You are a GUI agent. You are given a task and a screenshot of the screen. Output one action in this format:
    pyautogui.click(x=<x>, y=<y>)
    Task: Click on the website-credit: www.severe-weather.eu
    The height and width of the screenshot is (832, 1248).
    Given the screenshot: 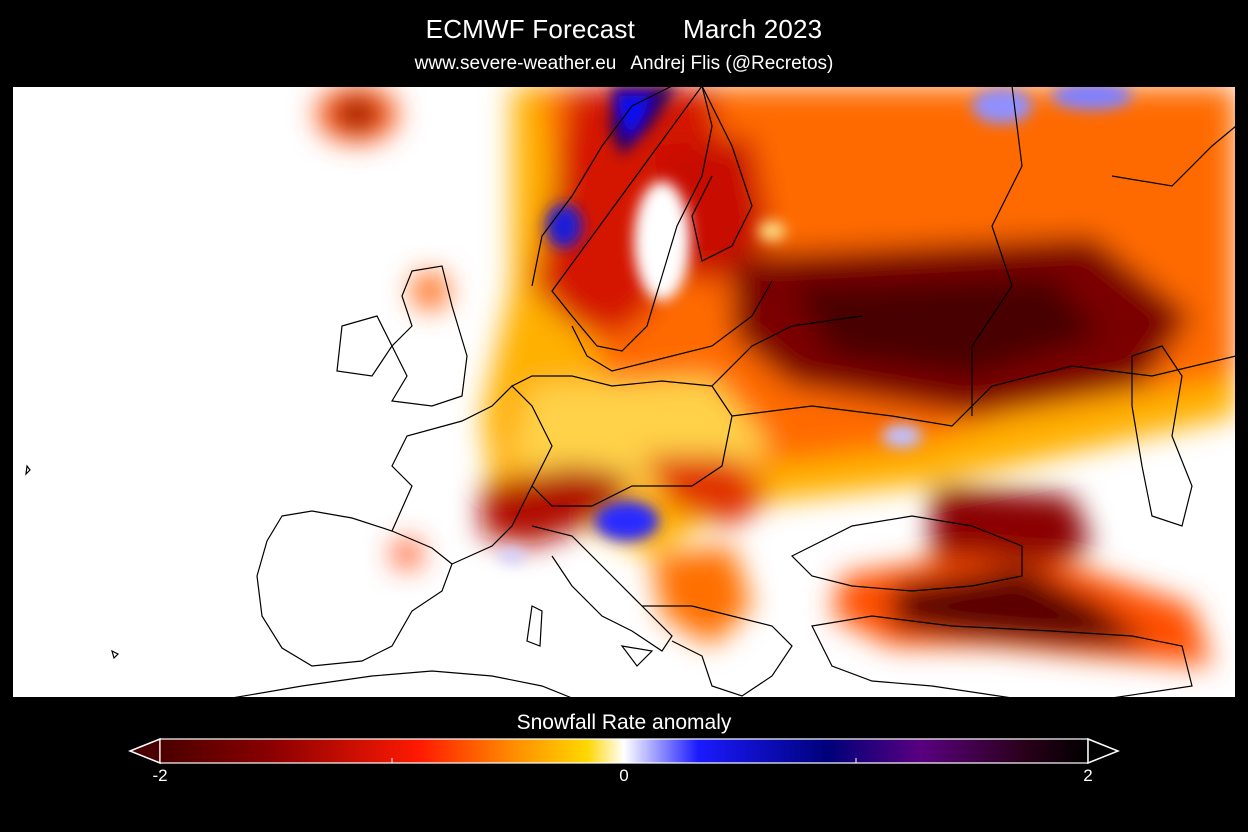 What is the action you would take?
    pyautogui.click(x=515, y=63)
    